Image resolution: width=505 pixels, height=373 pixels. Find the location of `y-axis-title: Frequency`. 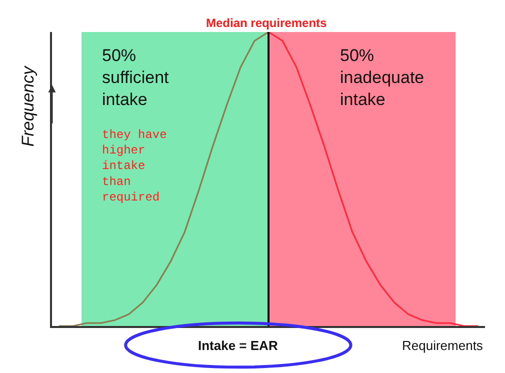

y-axis-title: Frequency is located at coordinates (28, 105).